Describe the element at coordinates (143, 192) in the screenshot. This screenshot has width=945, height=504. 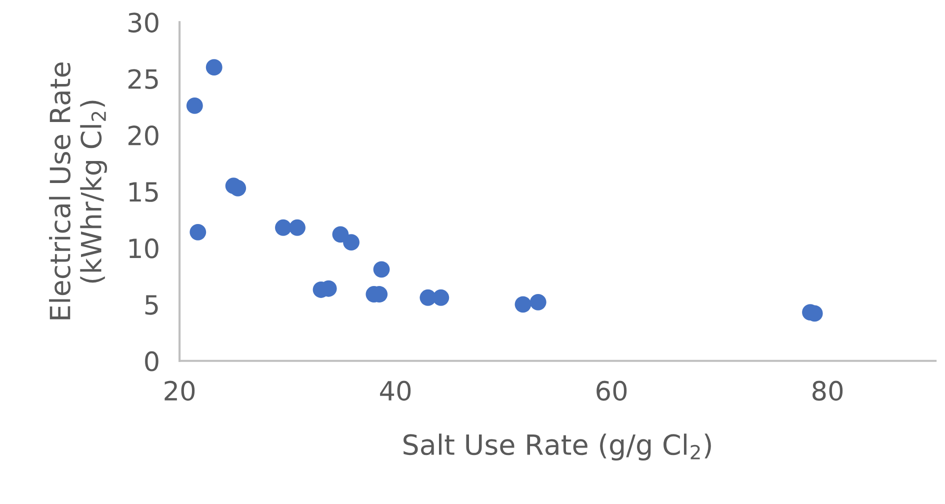
I see `y-tick-label: 15` at that location.